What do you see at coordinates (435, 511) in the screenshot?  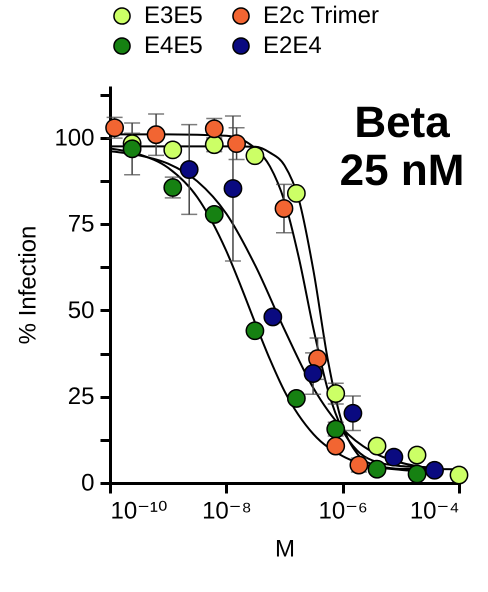 I see `x-tick-label: 10⁻⁴` at bounding box center [435, 511].